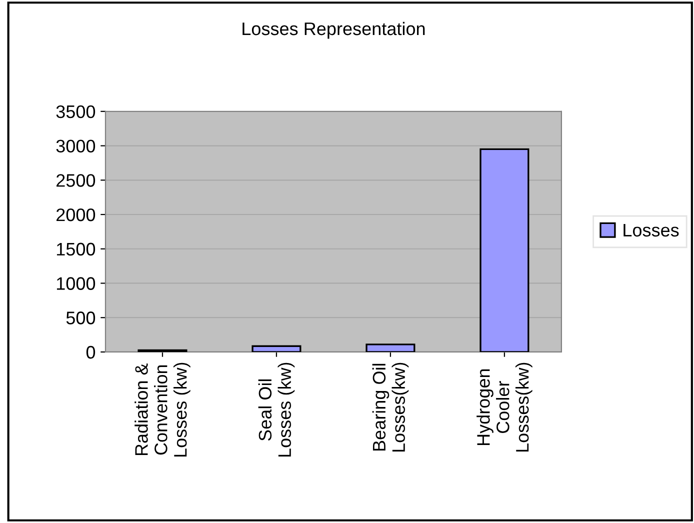 The image size is (694, 523). I want to click on x-tick-label: Bearing Oil Losses(kw), so click(390, 407).